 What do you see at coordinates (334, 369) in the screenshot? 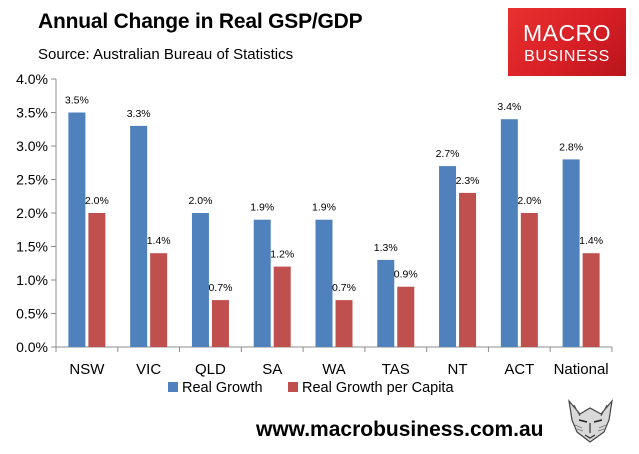
I see `x-tick-label: WA` at bounding box center [334, 369].